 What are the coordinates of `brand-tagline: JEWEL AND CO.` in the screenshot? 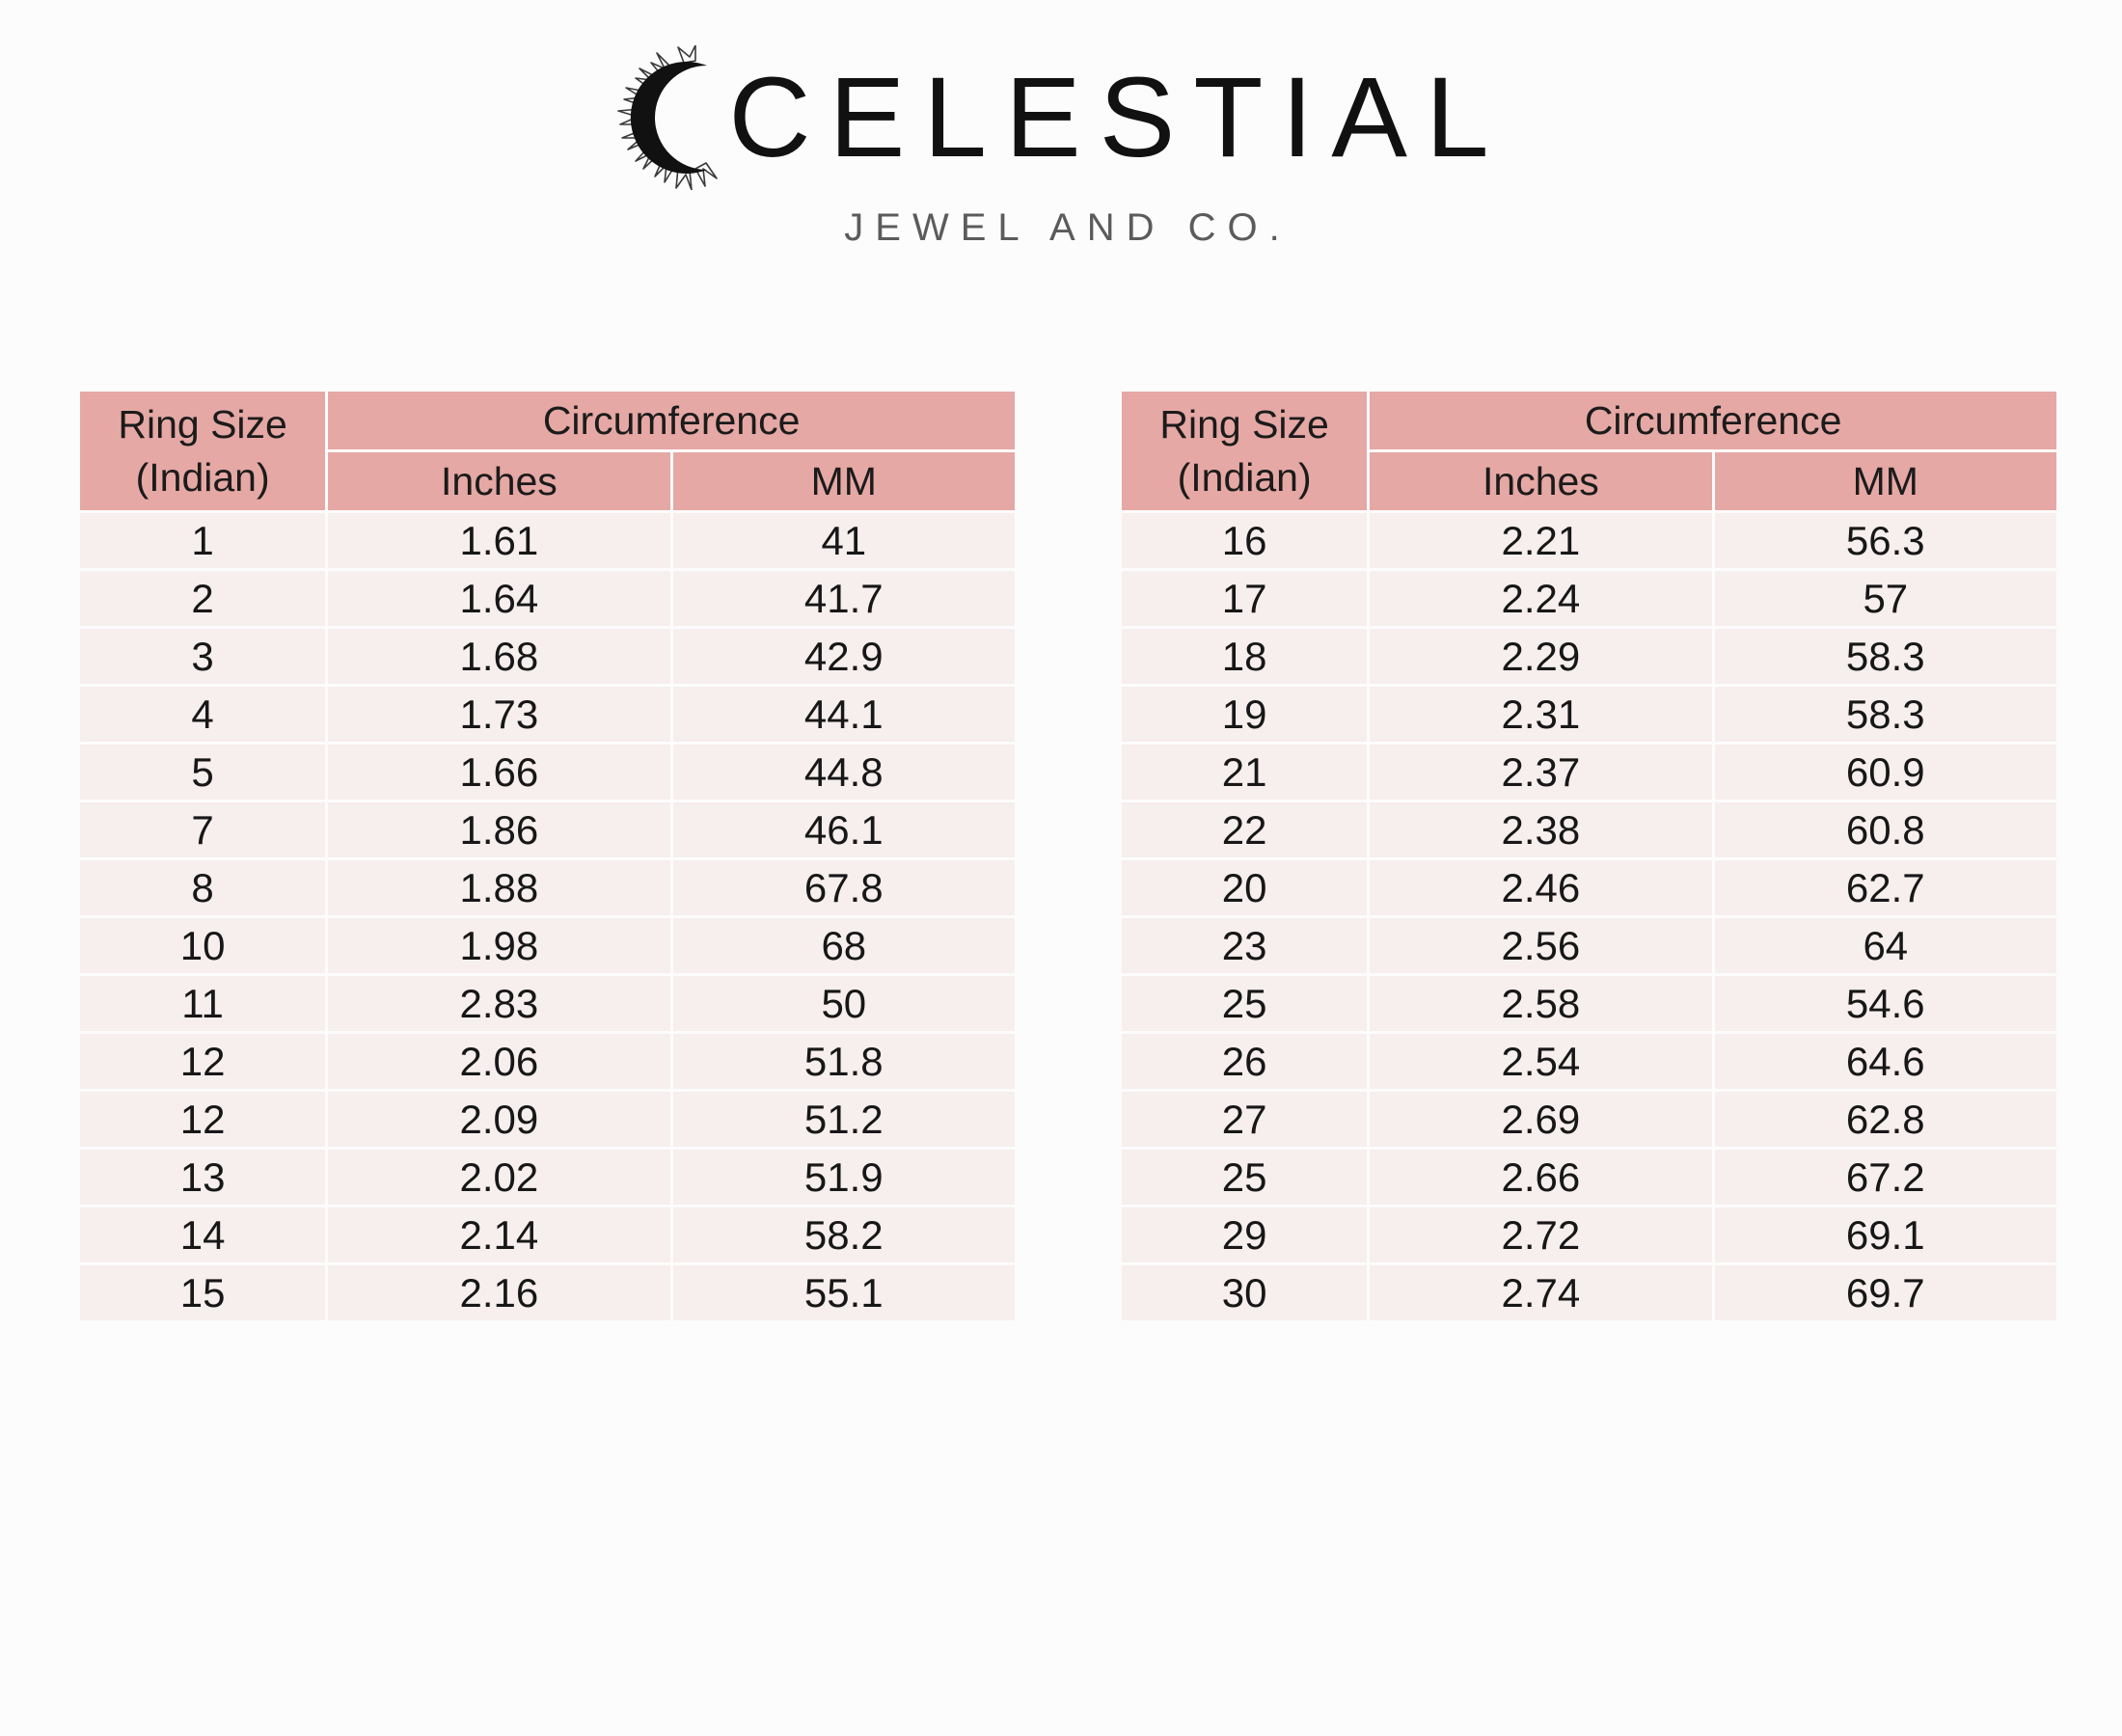 It's located at (1068, 228).